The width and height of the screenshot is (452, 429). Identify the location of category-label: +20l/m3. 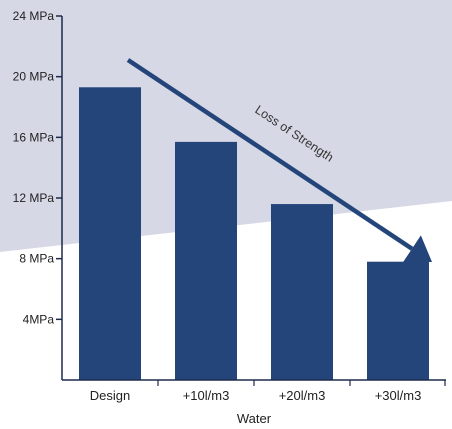
(302, 395).